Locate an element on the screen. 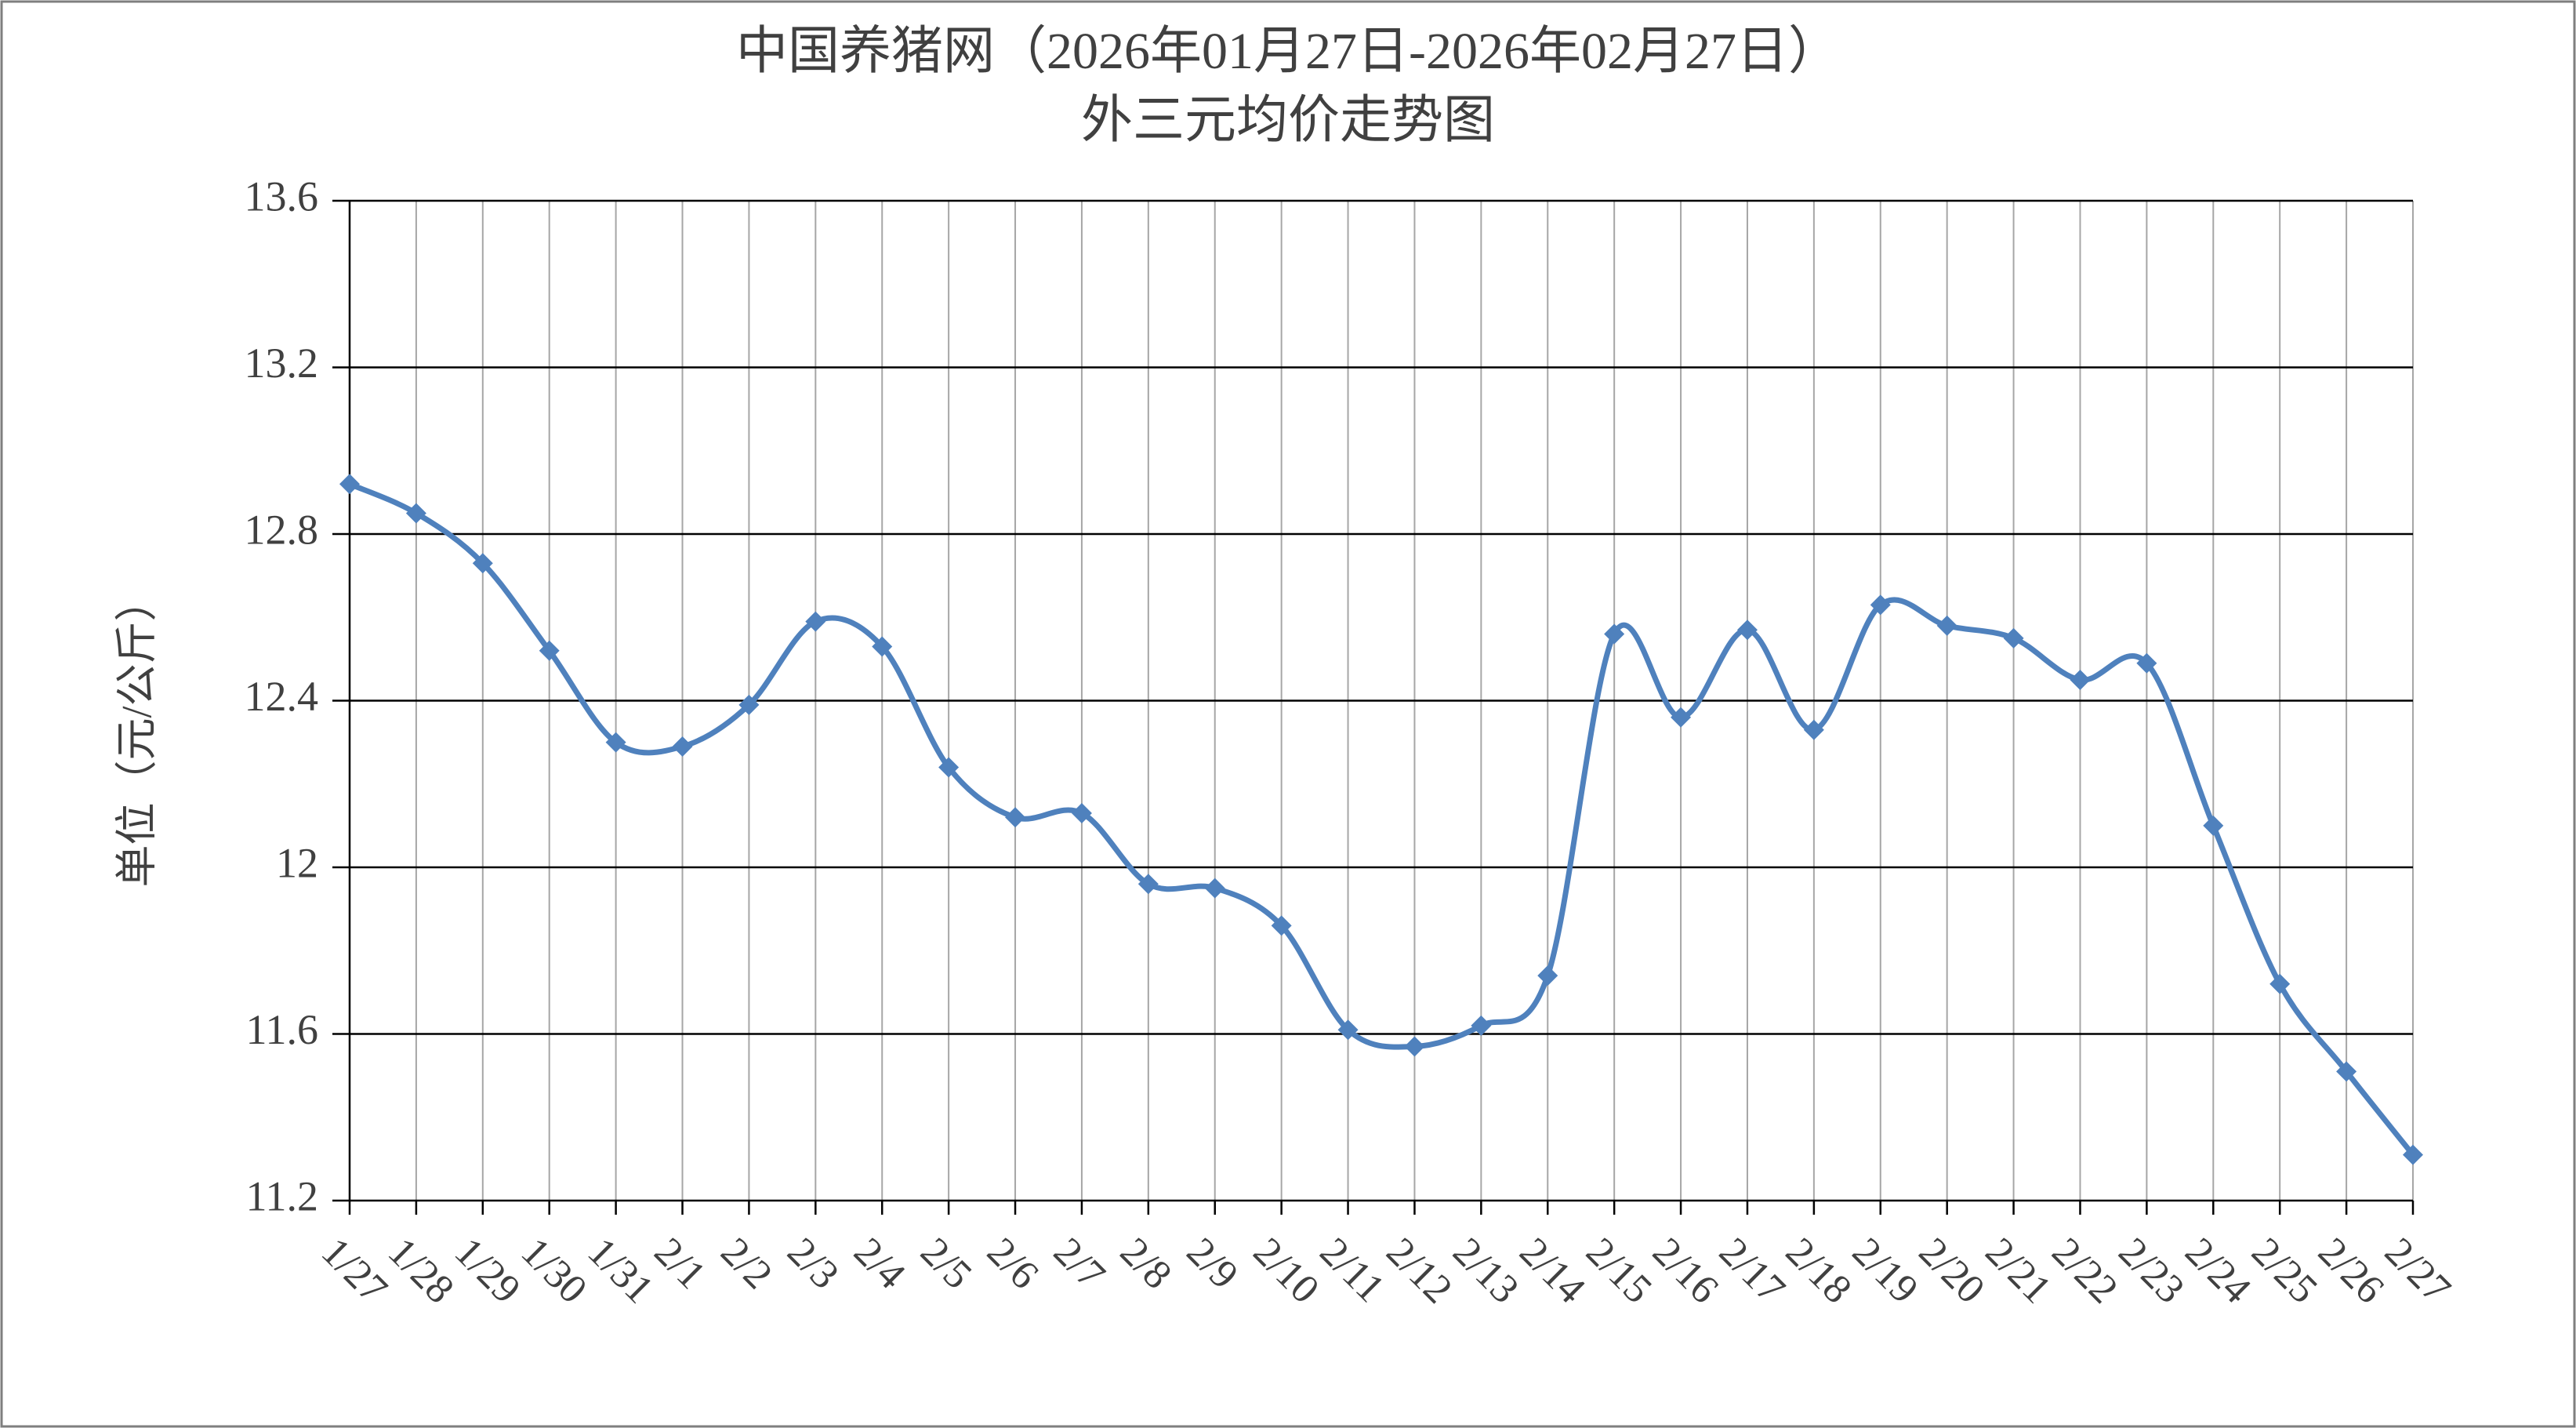 This screenshot has width=2576, height=1428. y-tick-label: 12.4 is located at coordinates (282, 696).